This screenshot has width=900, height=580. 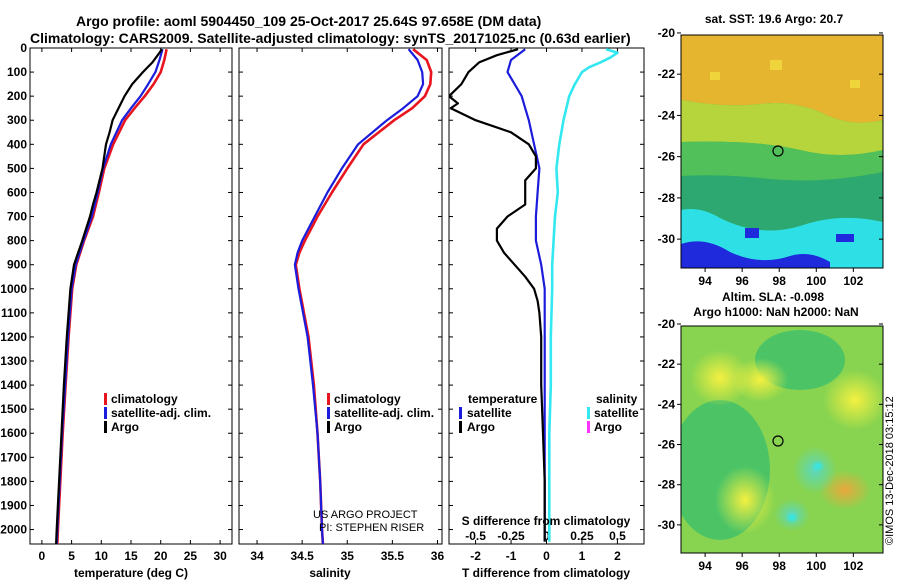 I want to click on sst-mid-green, so click(x=782, y=201).